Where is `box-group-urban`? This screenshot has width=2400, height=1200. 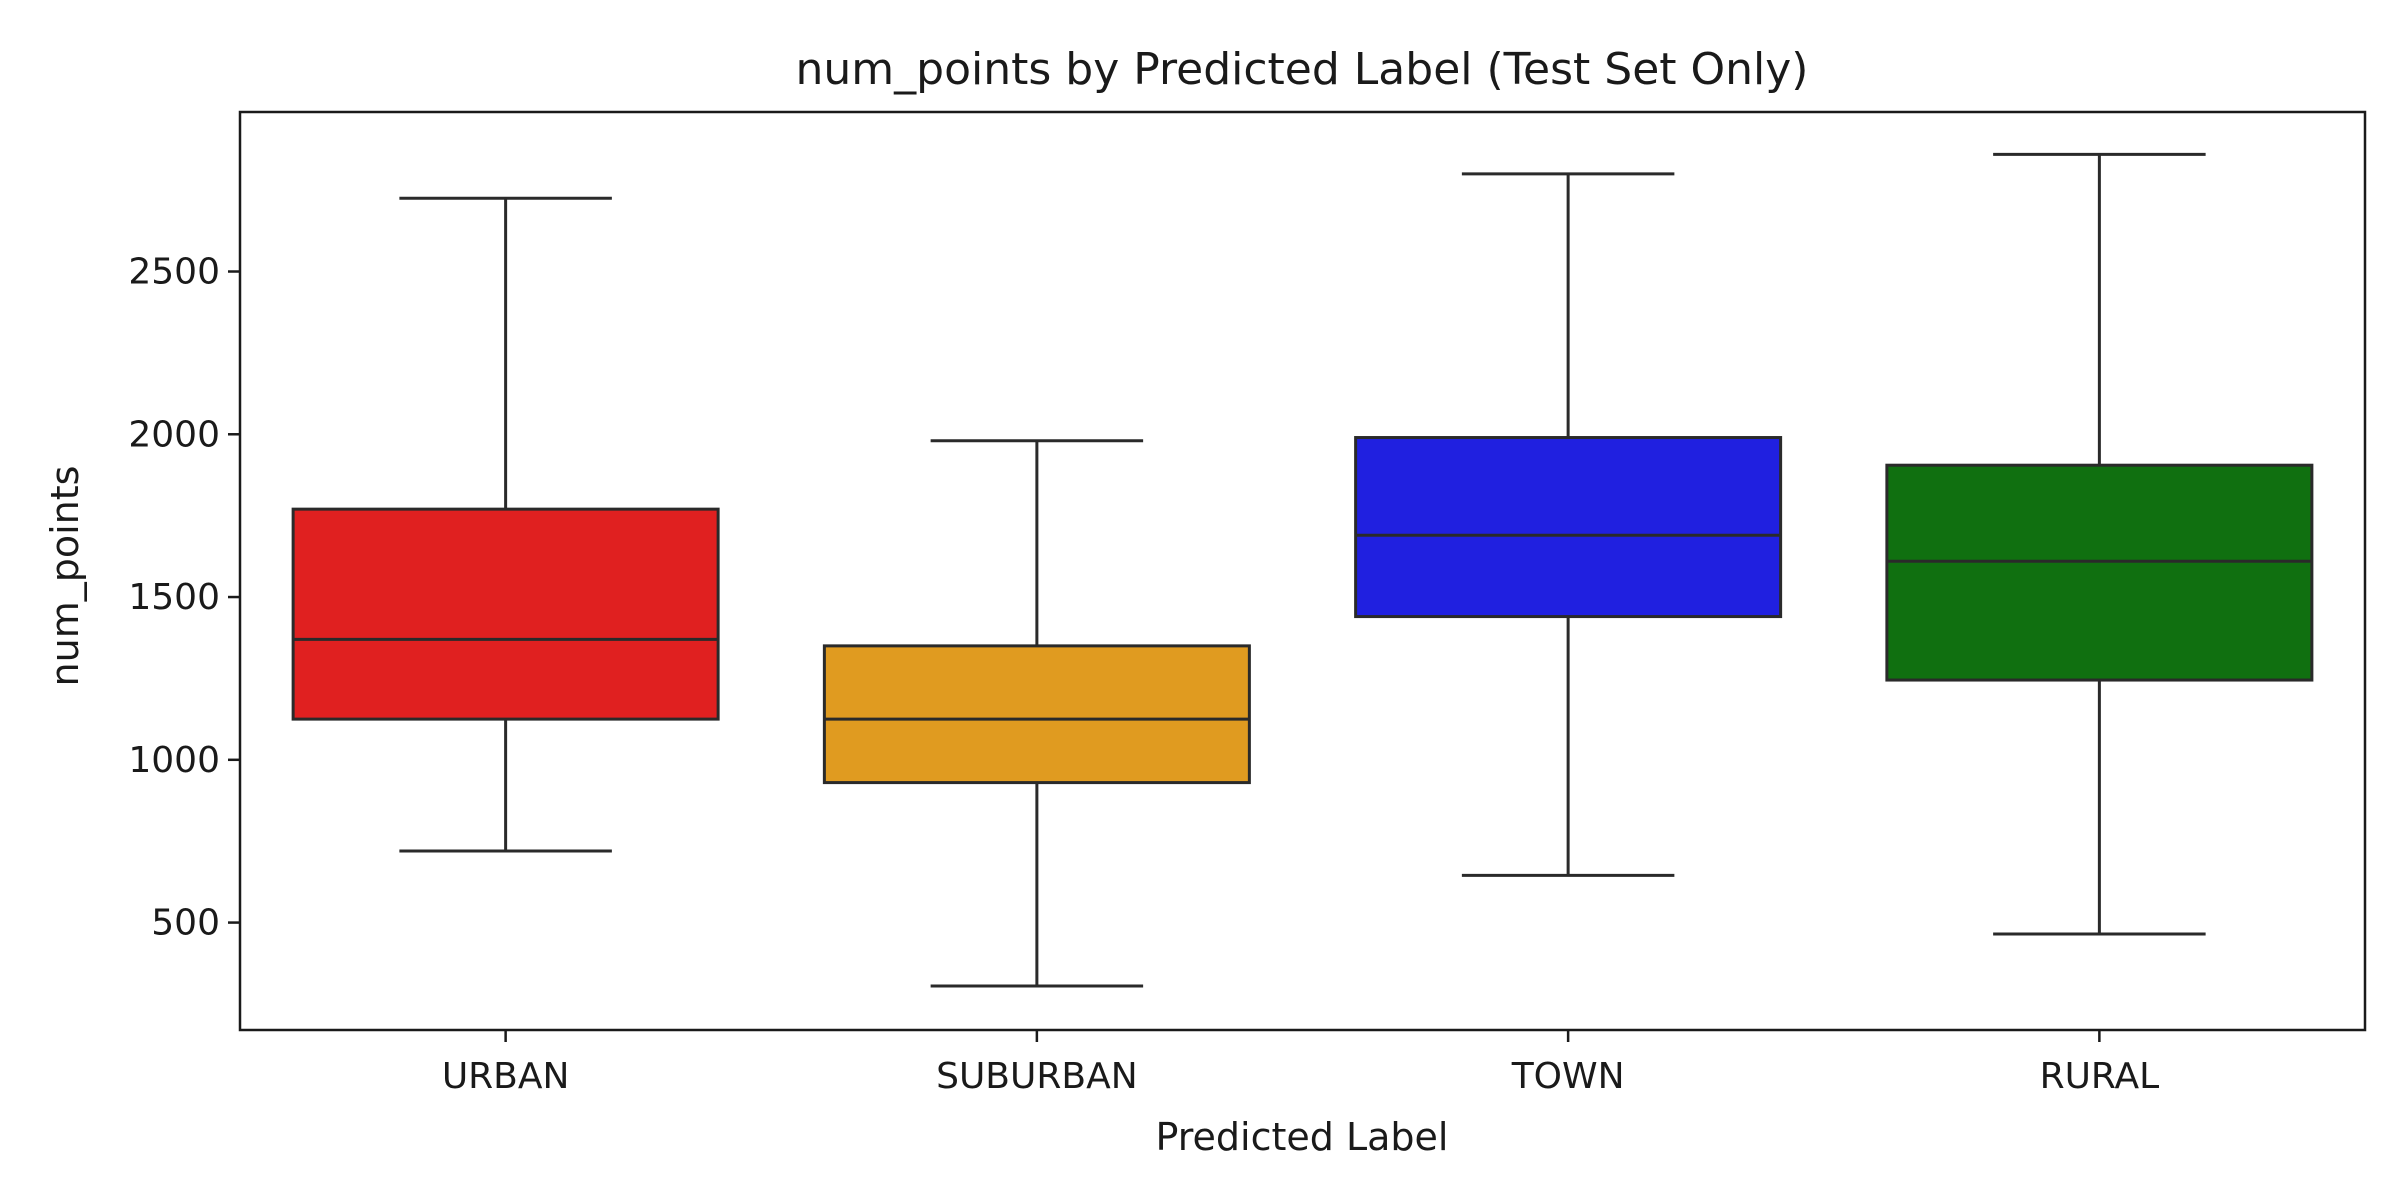
box-group-urban is located at coordinates (505, 524).